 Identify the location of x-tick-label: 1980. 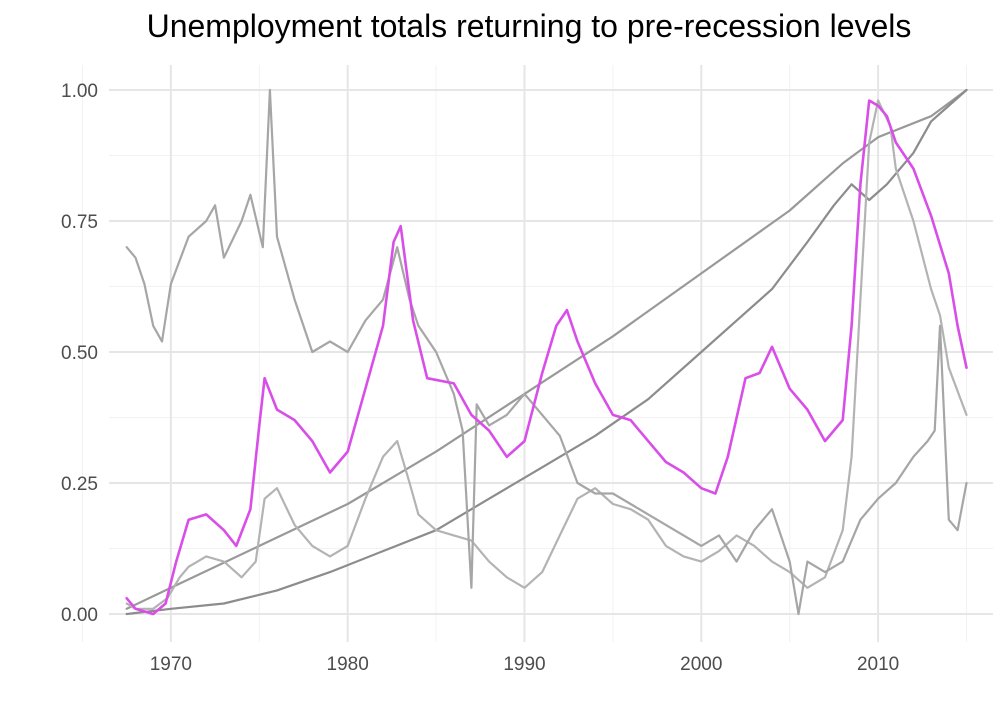
(348, 664).